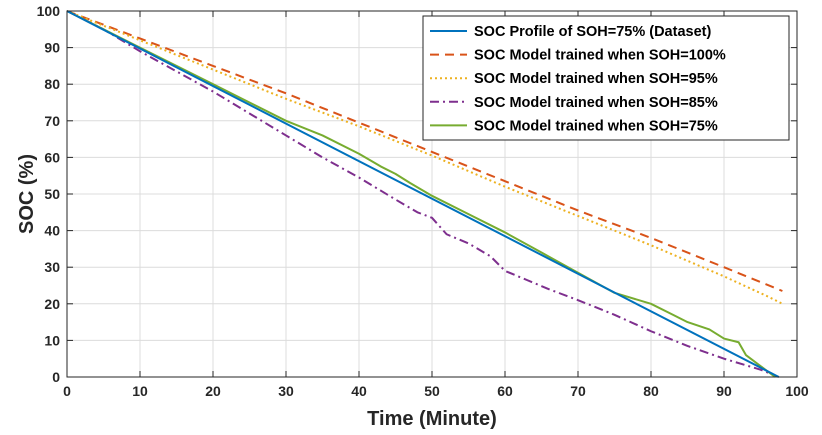 The height and width of the screenshot is (435, 822). I want to click on legend-label: SOC Model trained when SOH=95%, so click(596, 79).